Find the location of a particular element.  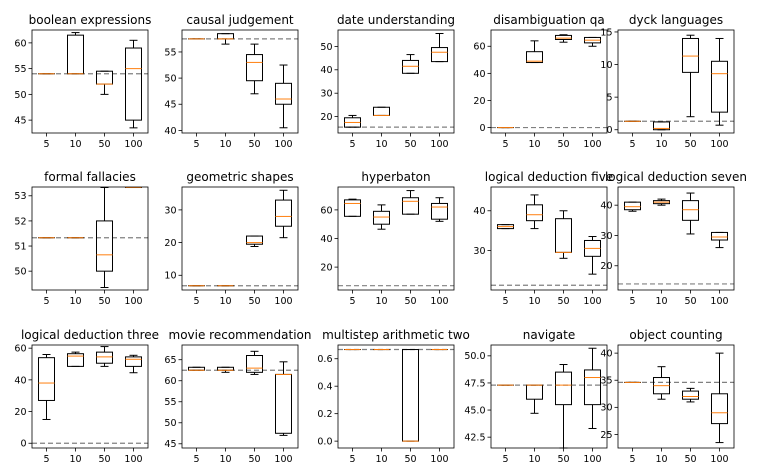

subplot: logical deduction three 0 20 40 60 5 10 50 100 is located at coordinates (86, 396).